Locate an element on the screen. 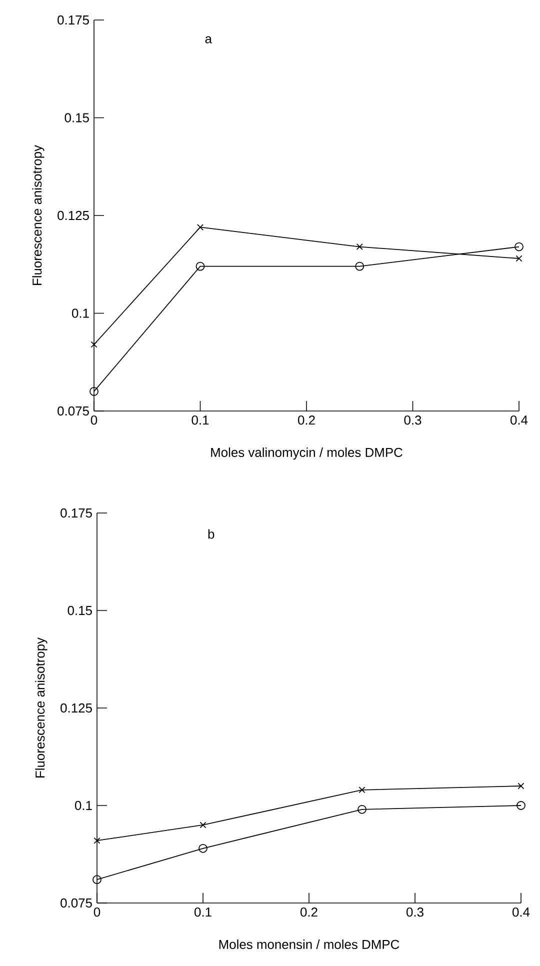  x-axis-title: Moles valinomycin / moles DMPC is located at coordinates (306, 454).